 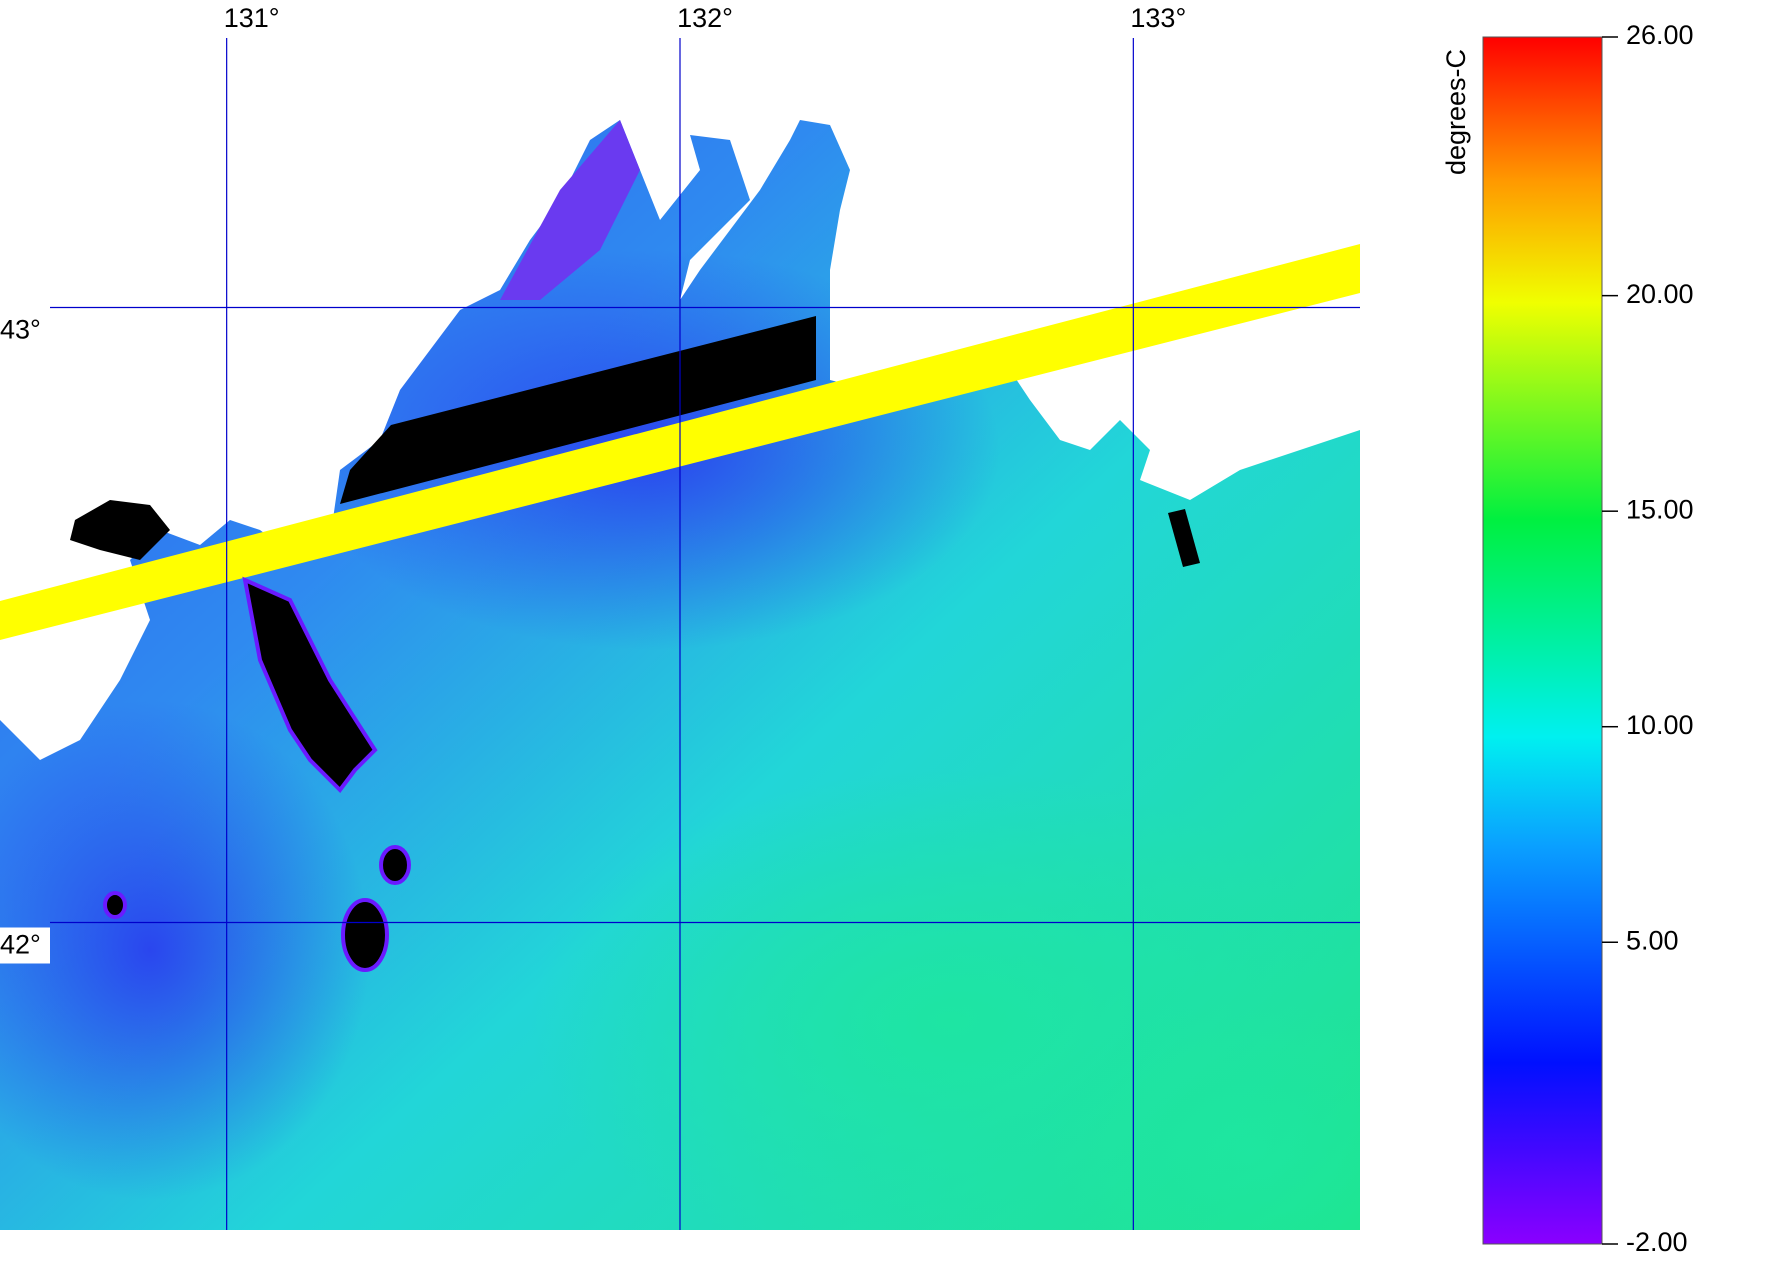 I want to click on colorbar-tick-label: 10.00, so click(x=1660, y=725).